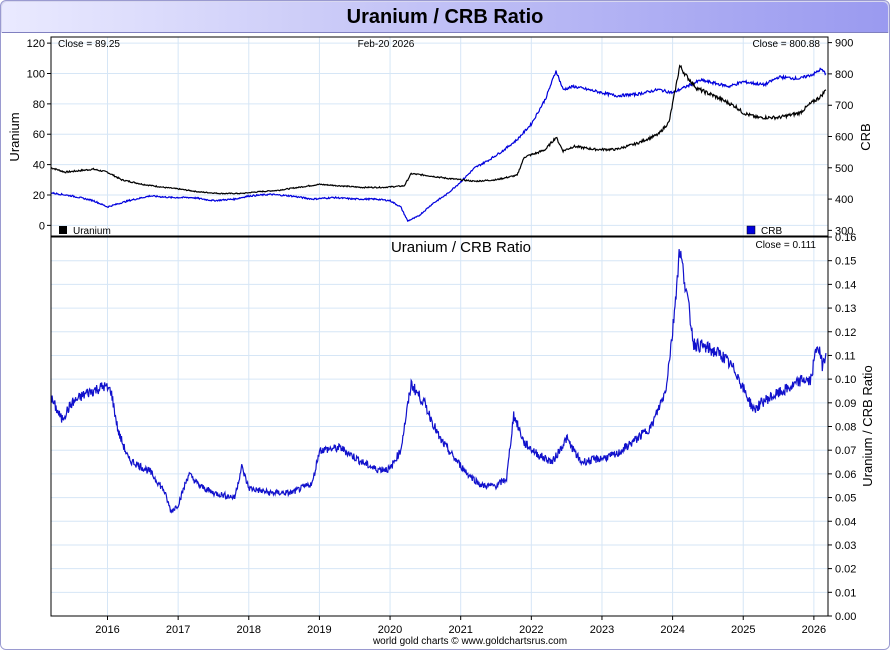  I want to click on x-tick-label: 2022, so click(531, 630).